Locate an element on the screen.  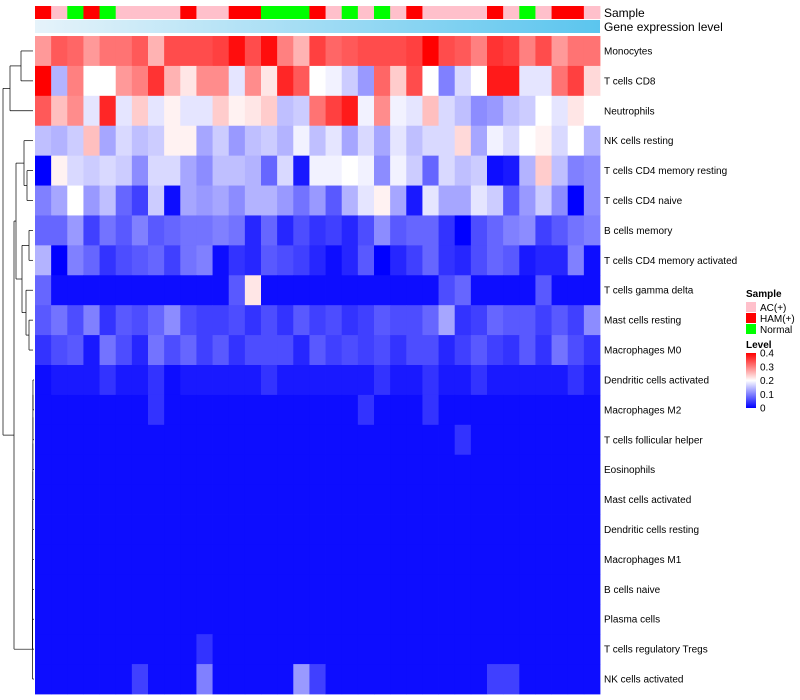
gene-expression-annotation-bar is located at coordinates (317, 26).